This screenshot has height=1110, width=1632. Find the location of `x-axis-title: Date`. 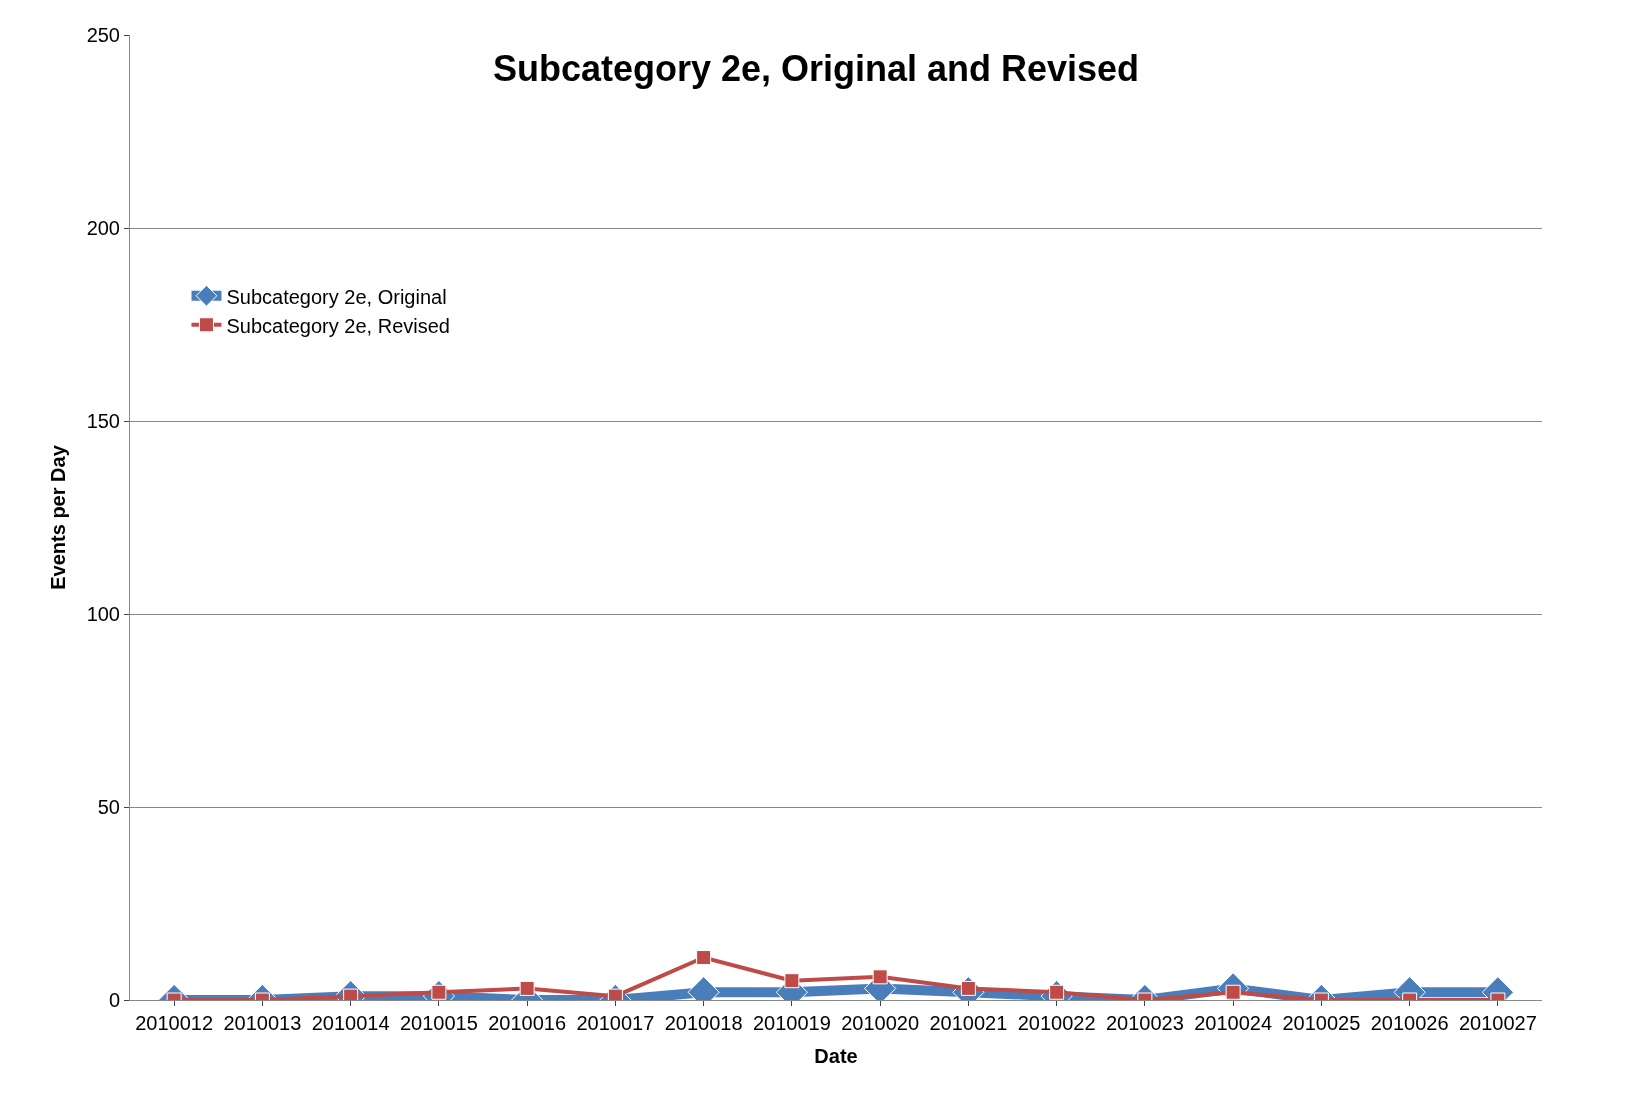

x-axis-title: Date is located at coordinates (836, 1055).